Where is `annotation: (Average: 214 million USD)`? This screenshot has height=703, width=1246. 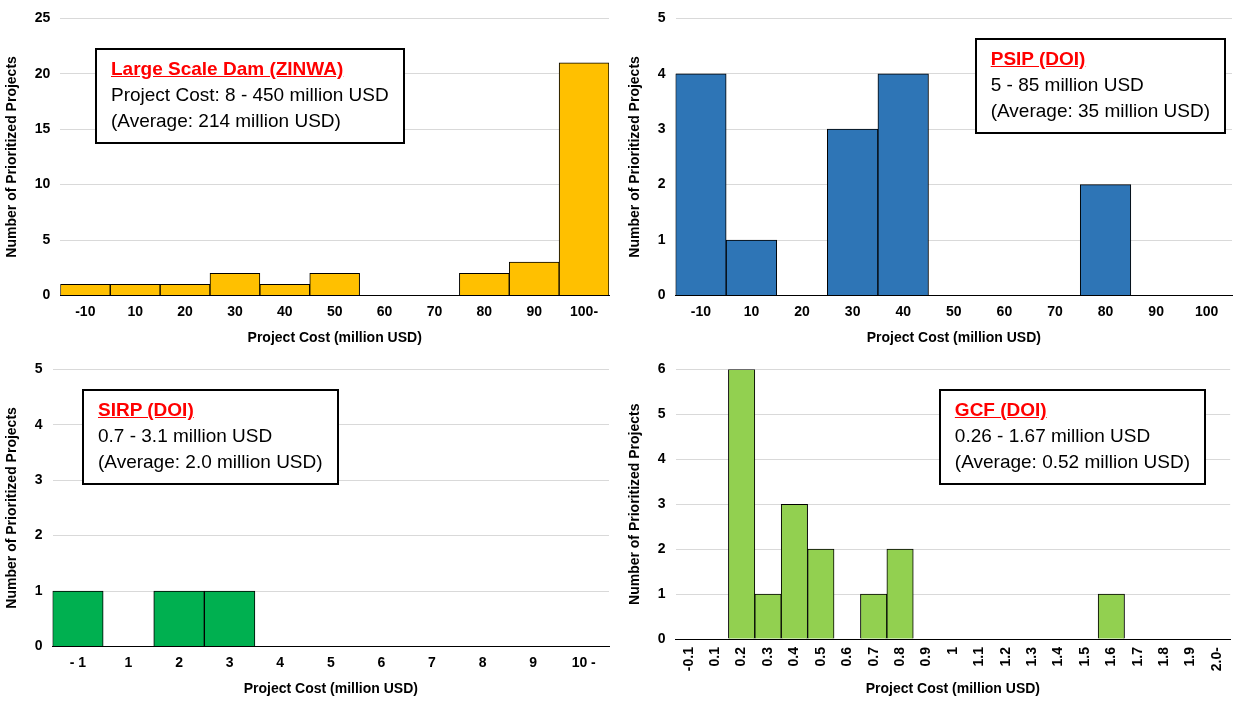 annotation: (Average: 214 million USD) is located at coordinates (226, 121).